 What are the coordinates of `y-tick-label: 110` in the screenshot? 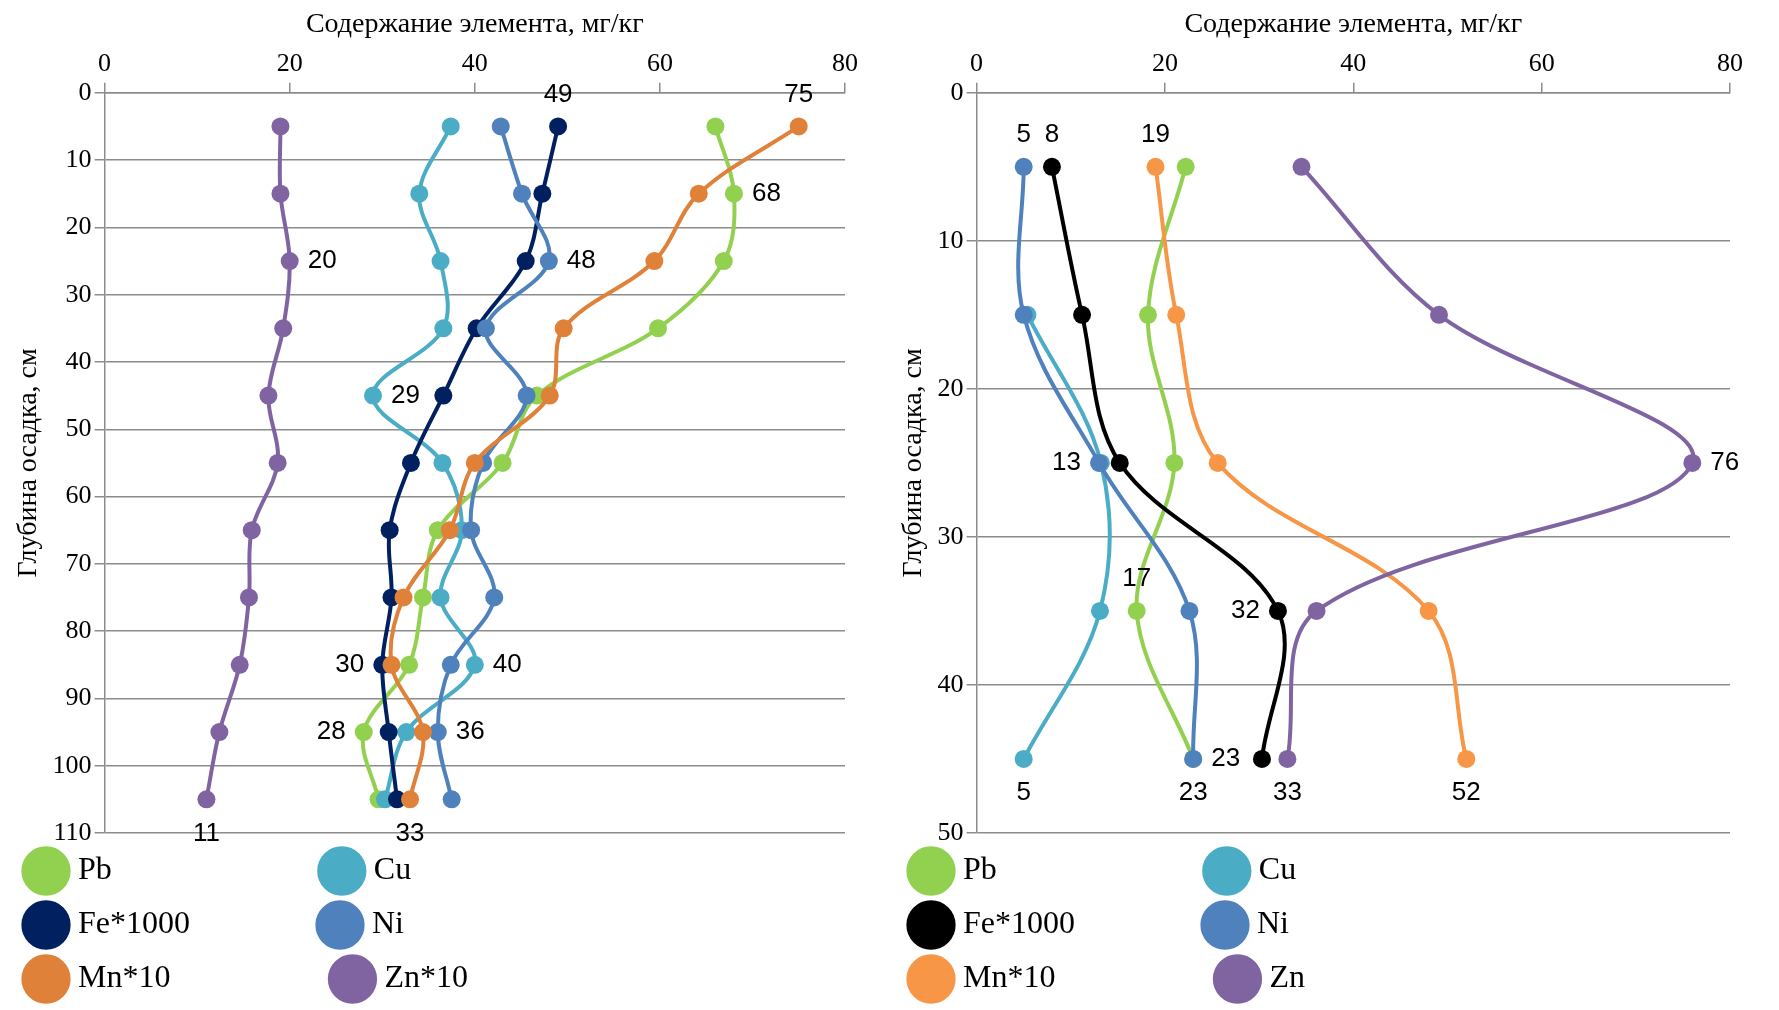 It's located at (72, 831).